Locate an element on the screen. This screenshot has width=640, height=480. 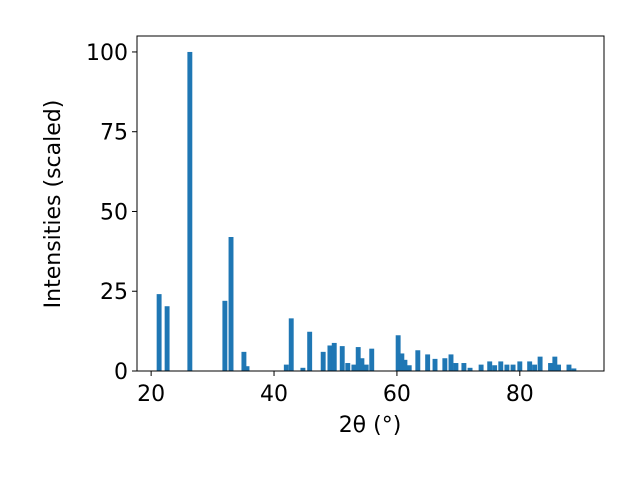
x-tick-label: 40 is located at coordinates (274, 394).